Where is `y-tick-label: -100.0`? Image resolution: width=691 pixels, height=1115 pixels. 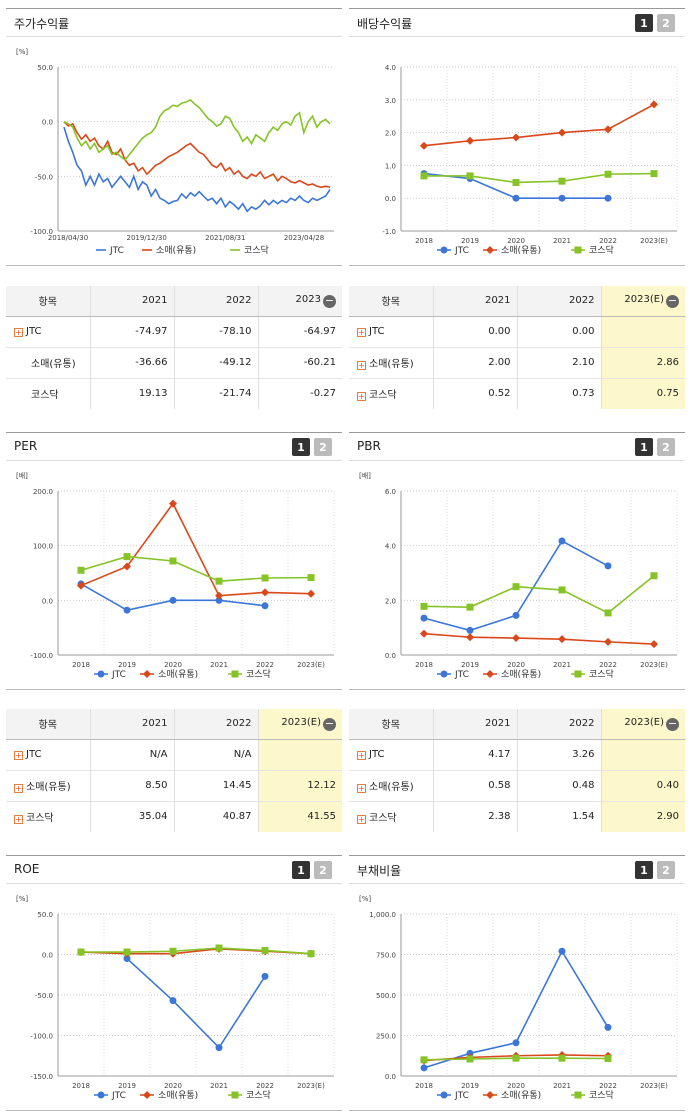 y-tick-label: -100.0 is located at coordinates (41, 1037).